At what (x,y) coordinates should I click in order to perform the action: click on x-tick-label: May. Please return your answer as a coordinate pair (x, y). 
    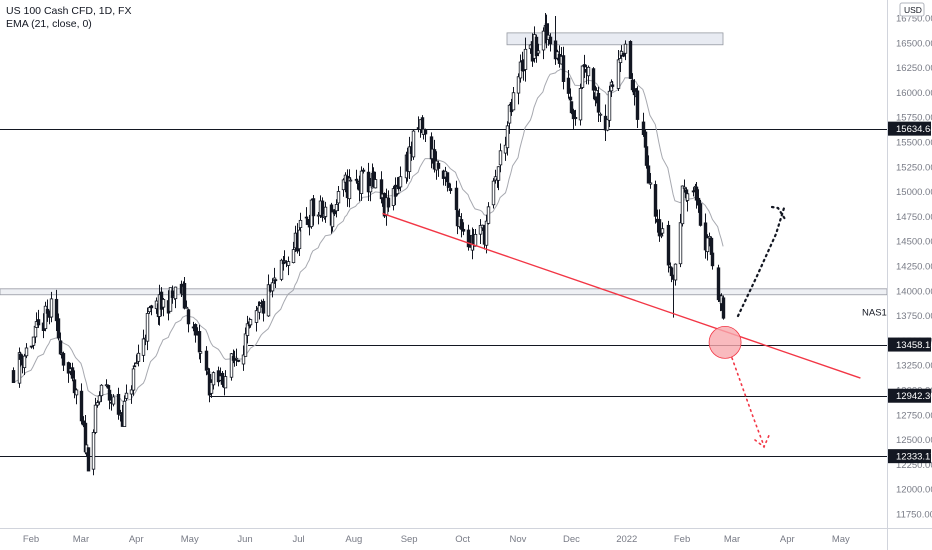
    Looking at the image, I should click on (841, 539).